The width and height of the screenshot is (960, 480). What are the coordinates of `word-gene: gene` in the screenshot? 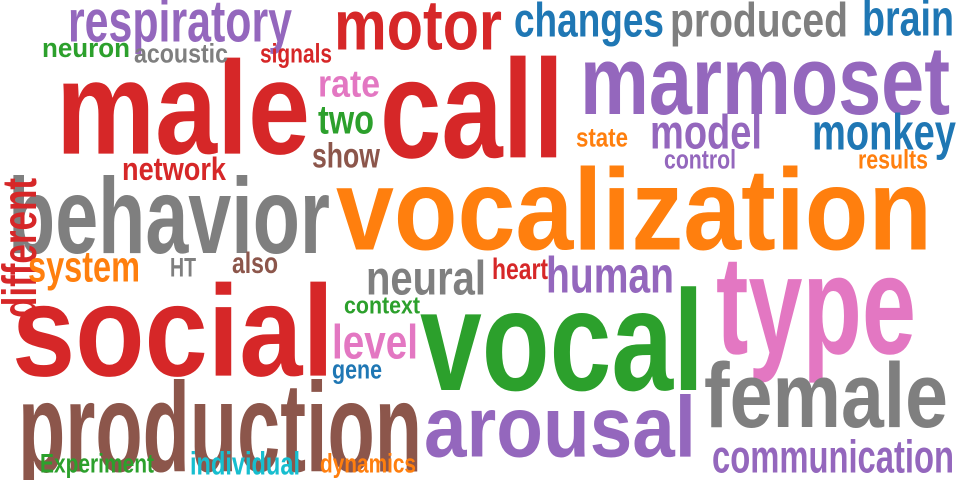 It's located at (357, 370).